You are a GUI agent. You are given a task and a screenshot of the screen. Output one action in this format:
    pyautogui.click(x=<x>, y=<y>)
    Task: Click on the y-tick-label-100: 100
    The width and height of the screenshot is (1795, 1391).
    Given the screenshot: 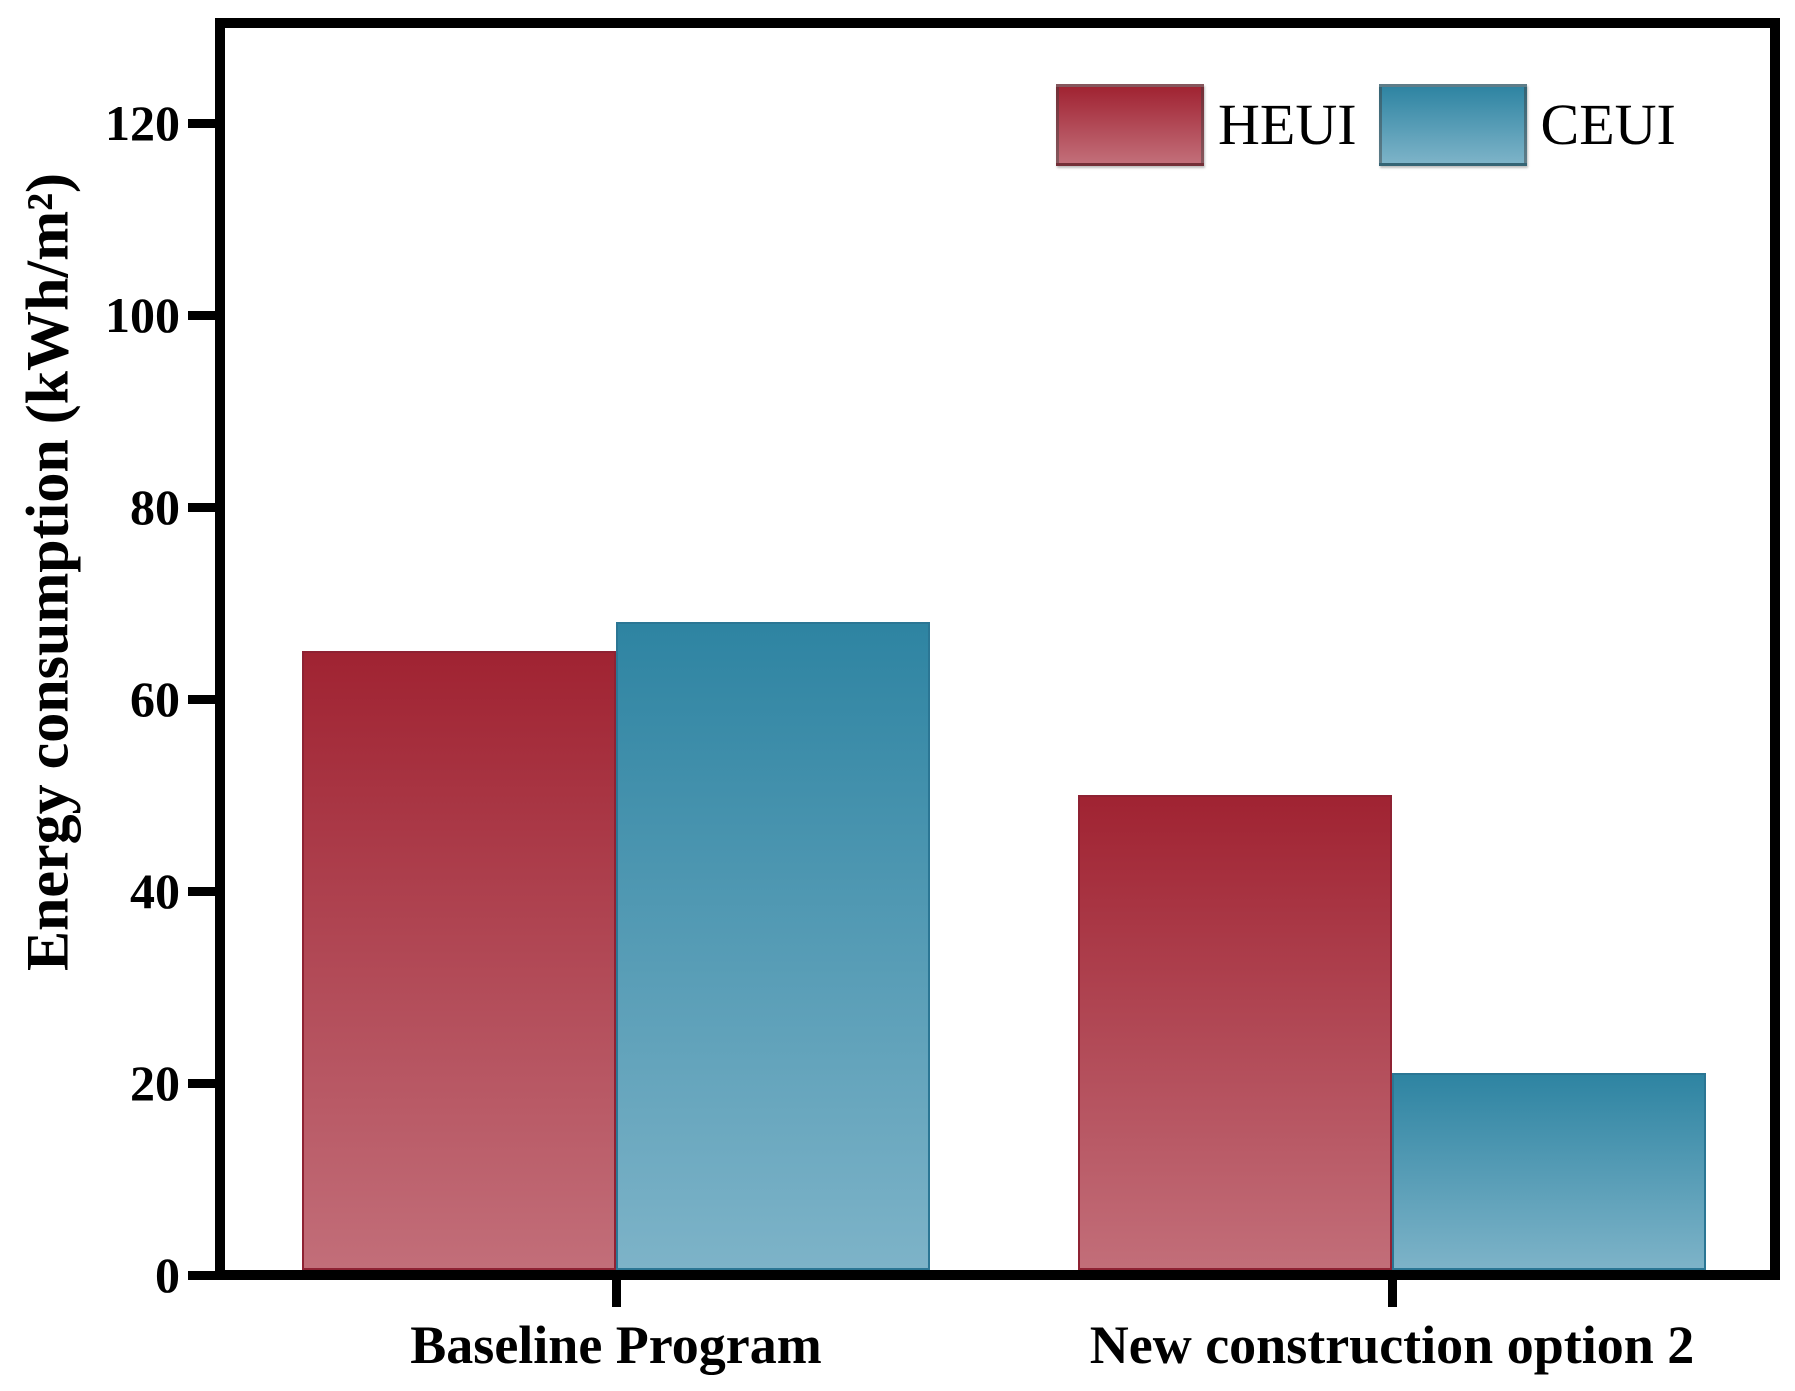 What is the action you would take?
    pyautogui.click(x=142, y=315)
    